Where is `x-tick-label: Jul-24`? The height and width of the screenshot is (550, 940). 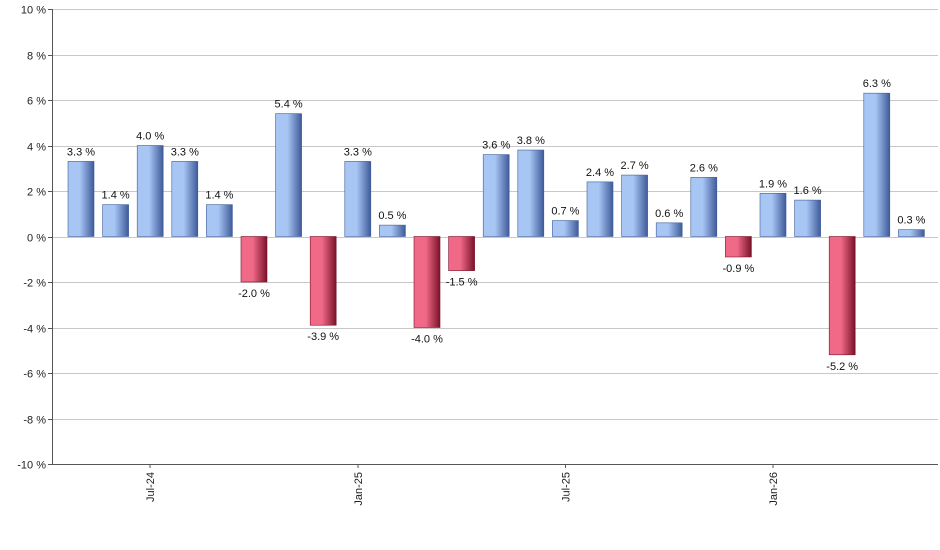
x-tick-label: Jul-24 is located at coordinates (151, 487).